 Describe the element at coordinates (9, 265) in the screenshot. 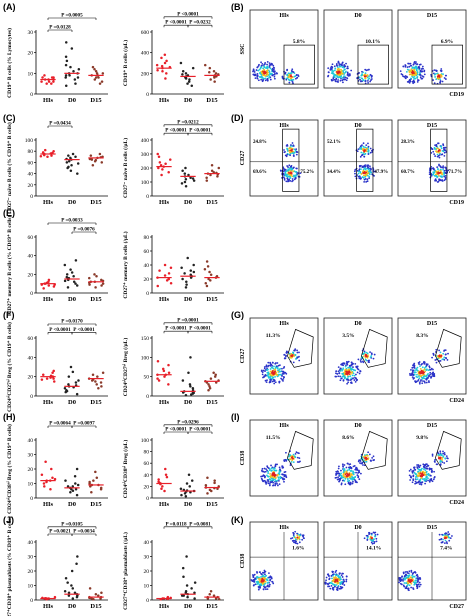

I see `y-axis-label: CD27⁺ memory B cells (% CD19⁺ B cells)` at that location.